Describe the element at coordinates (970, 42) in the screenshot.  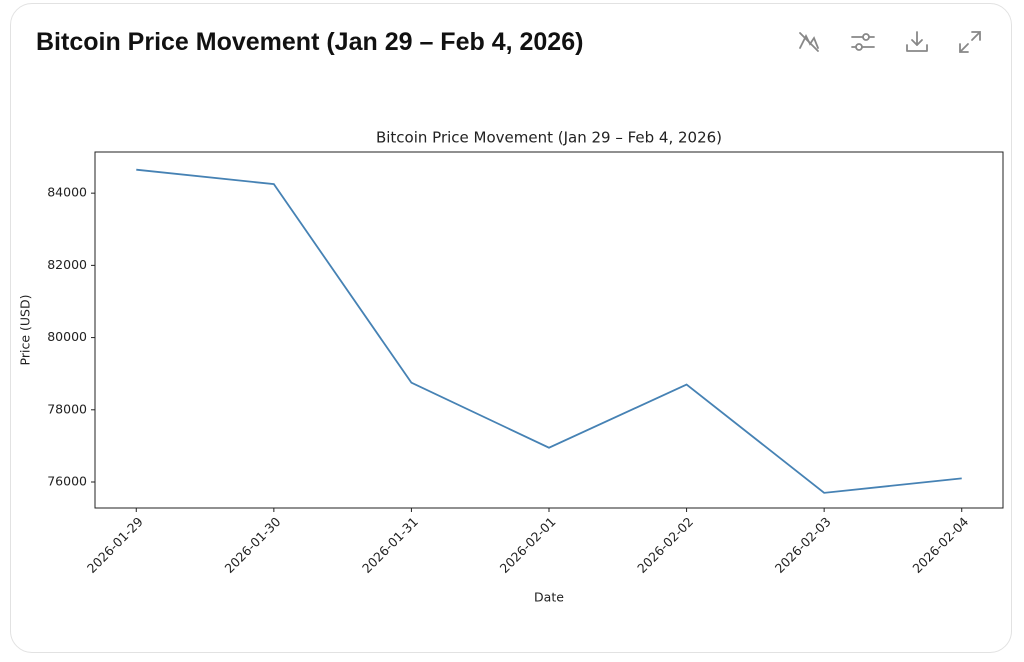
I see `expand-button` at that location.